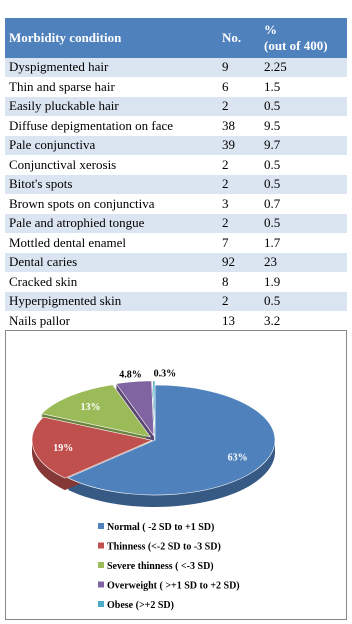  What do you see at coordinates (303, 321) in the screenshot?
I see `table-cell: 3.2` at bounding box center [303, 321].